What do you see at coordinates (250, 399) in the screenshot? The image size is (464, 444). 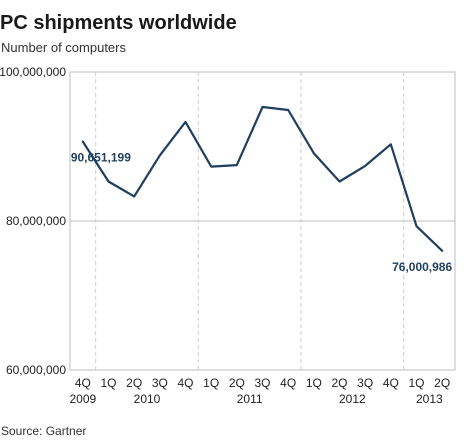 I see `year-label: 2011` at bounding box center [250, 399].